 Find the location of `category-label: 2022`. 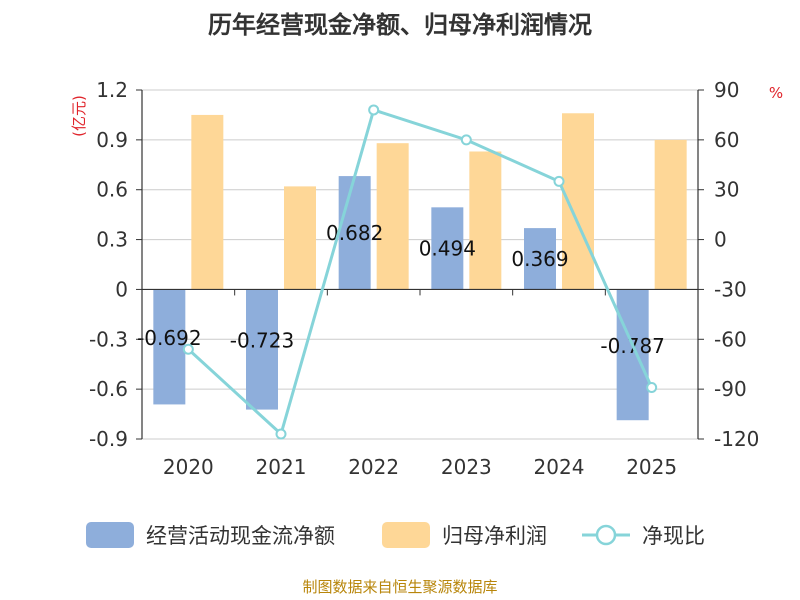

category-label: 2022 is located at coordinates (373, 467).